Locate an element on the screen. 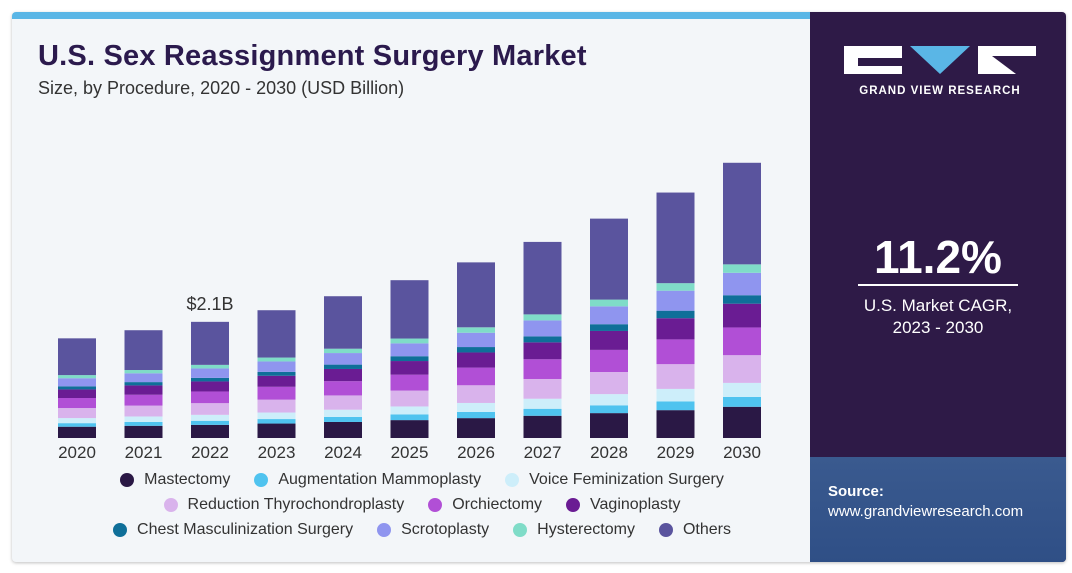  legend-label: Vaginoplasty is located at coordinates (635, 504).